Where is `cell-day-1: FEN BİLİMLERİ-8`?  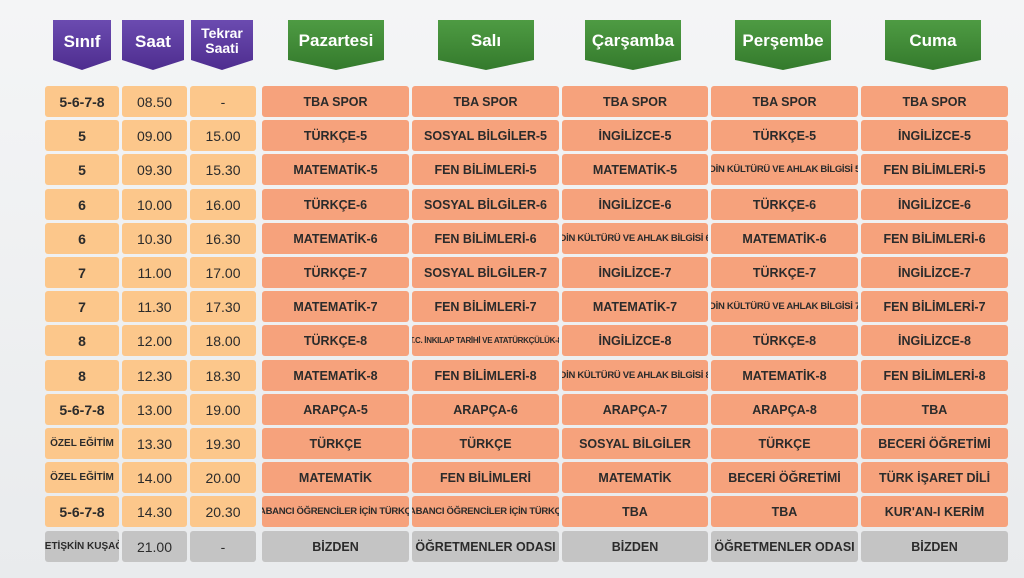 cell-day-1: FEN BİLİMLERİ-8 is located at coordinates (485, 375).